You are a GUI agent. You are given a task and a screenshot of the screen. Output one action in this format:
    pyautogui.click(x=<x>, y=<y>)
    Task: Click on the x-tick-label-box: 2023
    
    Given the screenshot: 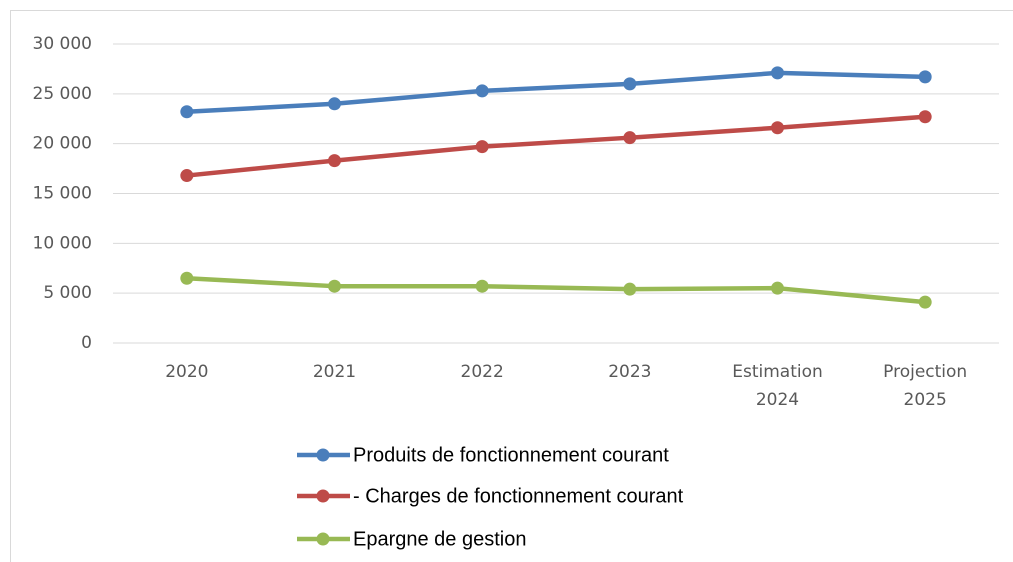 What is the action you would take?
    pyautogui.click(x=630, y=372)
    